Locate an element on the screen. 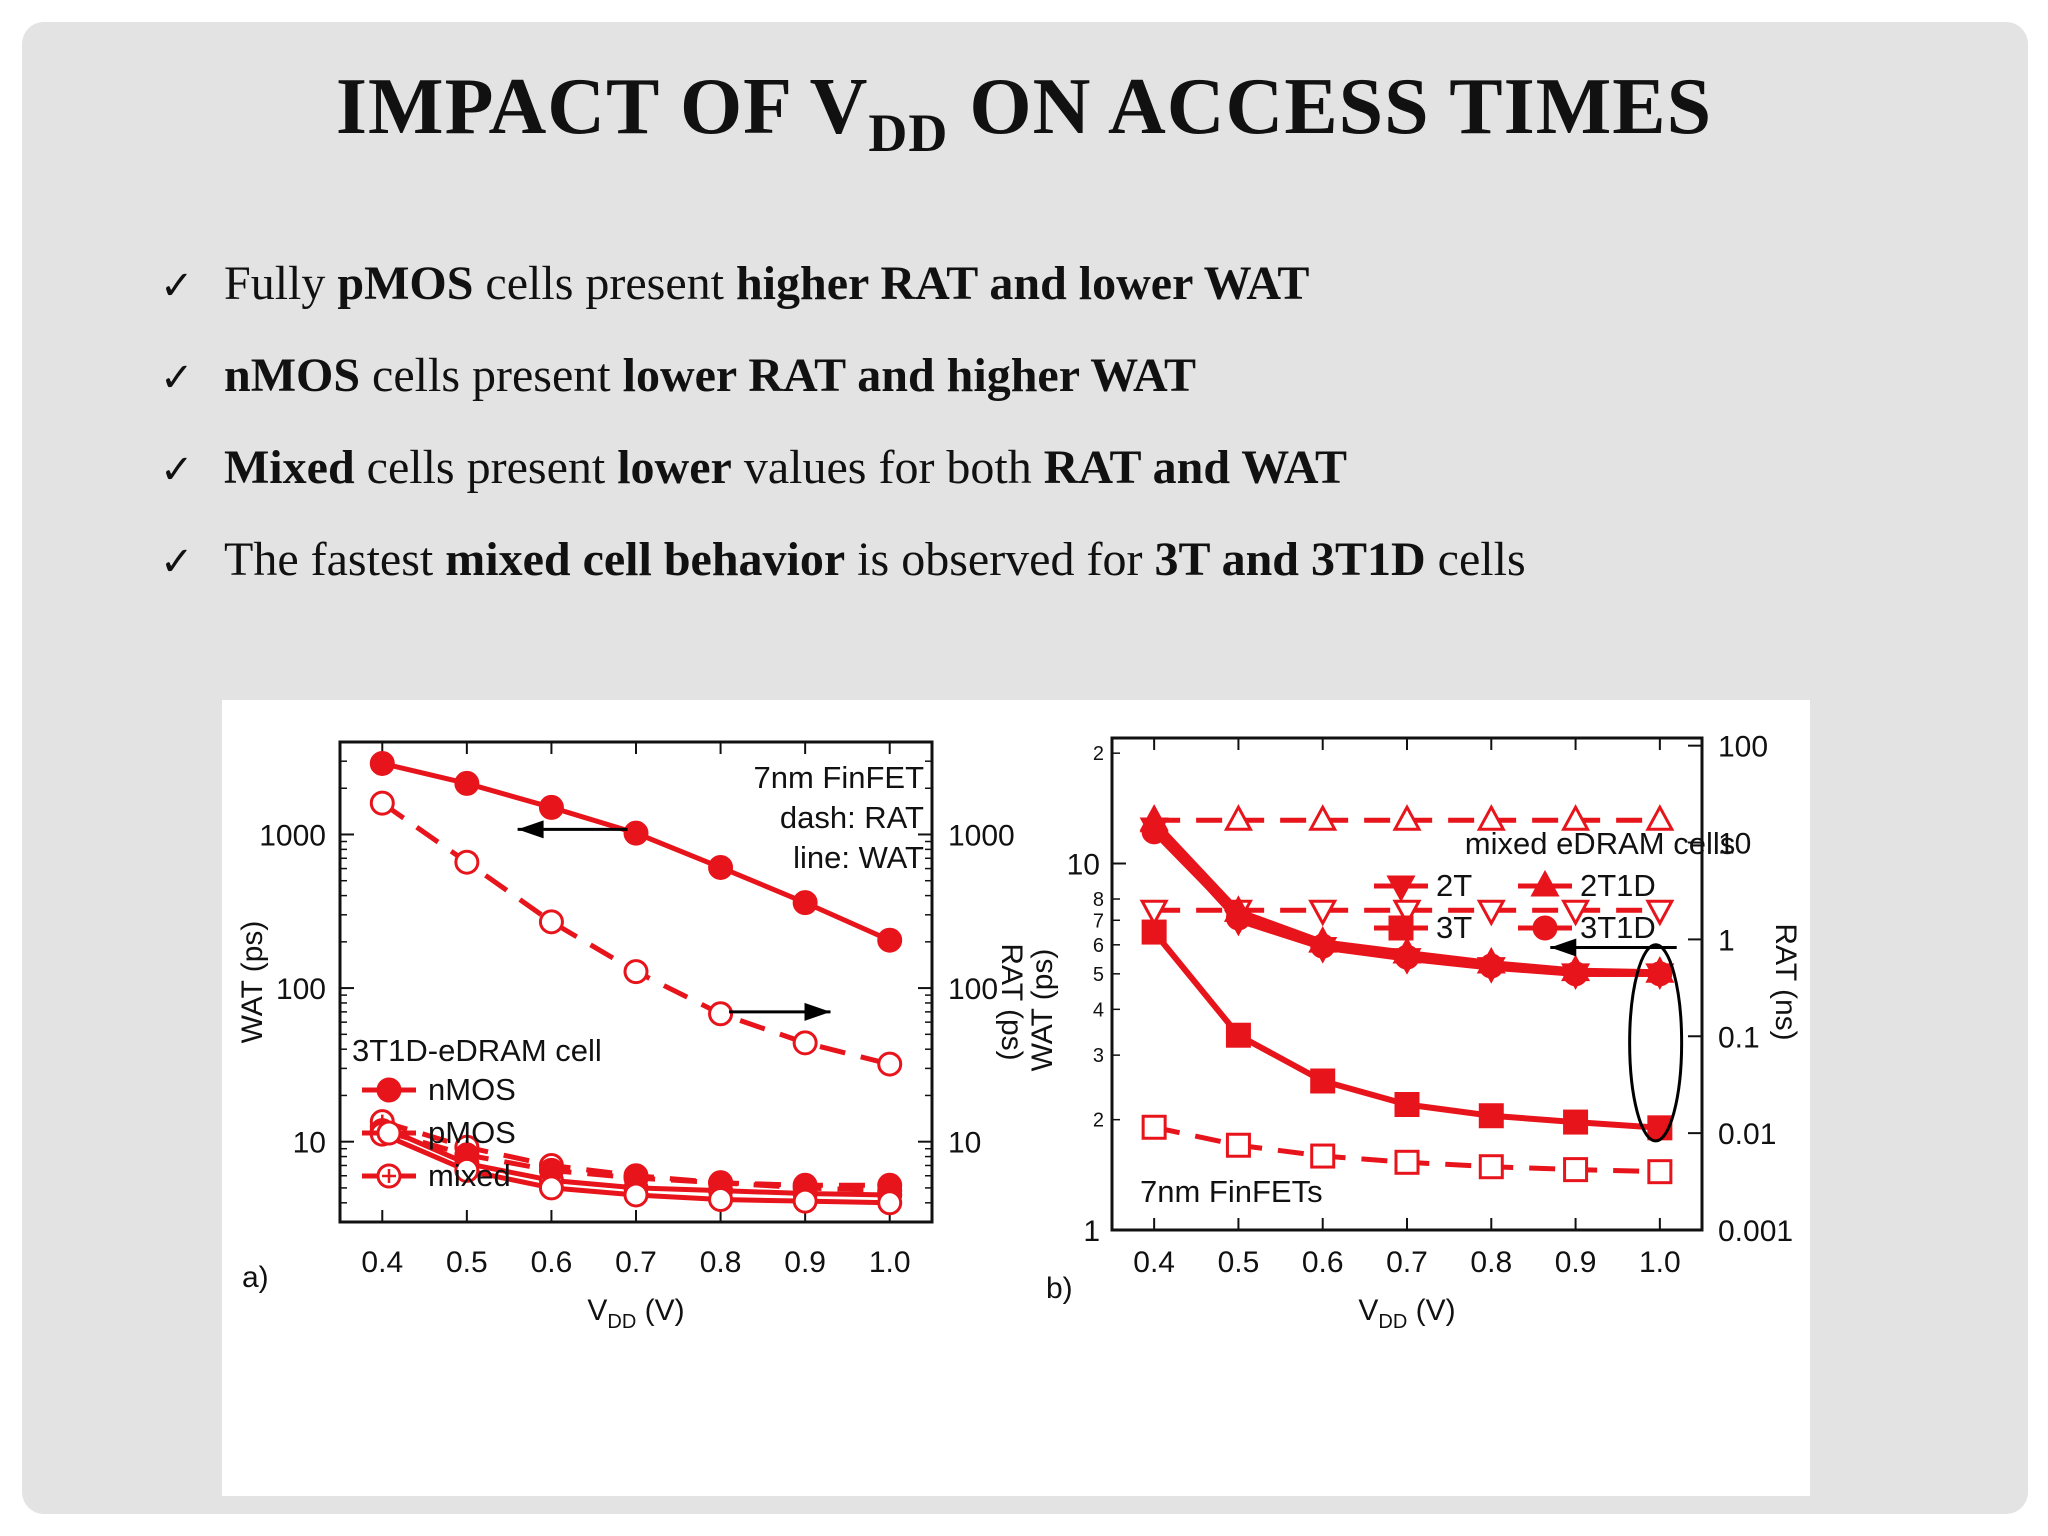  y-right-tick-label: 1000 is located at coordinates (981, 835).